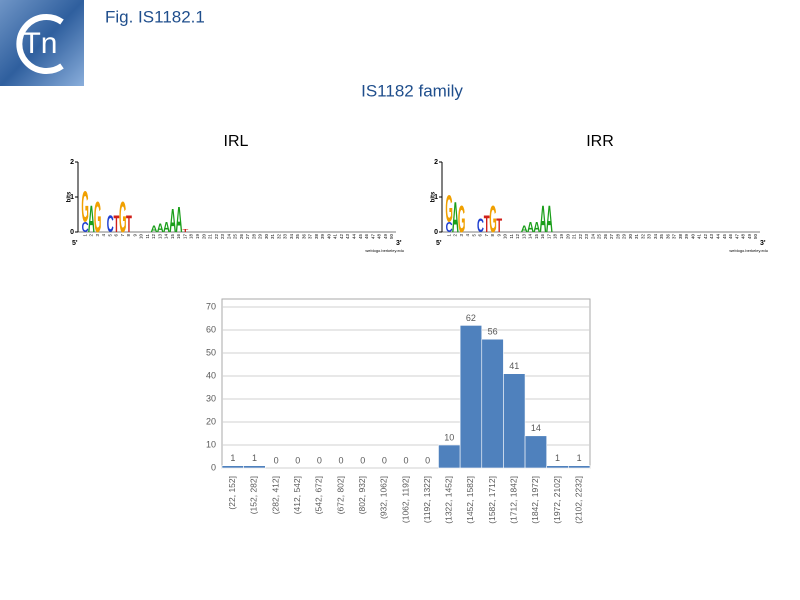  What do you see at coordinates (159, 237) in the screenshot?
I see `logo-position-label: 13` at bounding box center [159, 237].